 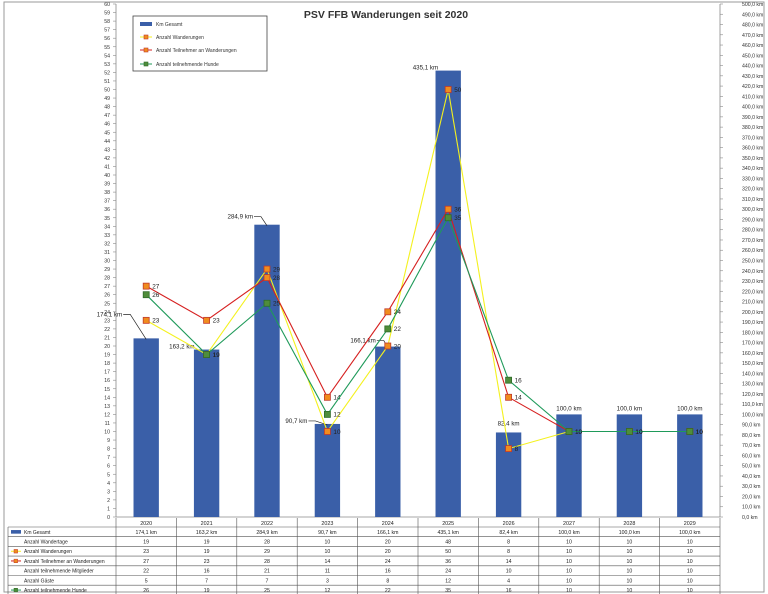 What do you see at coordinates (752, 303) in the screenshot?
I see `right-axis-tick-label: 210,0 km` at bounding box center [752, 303].